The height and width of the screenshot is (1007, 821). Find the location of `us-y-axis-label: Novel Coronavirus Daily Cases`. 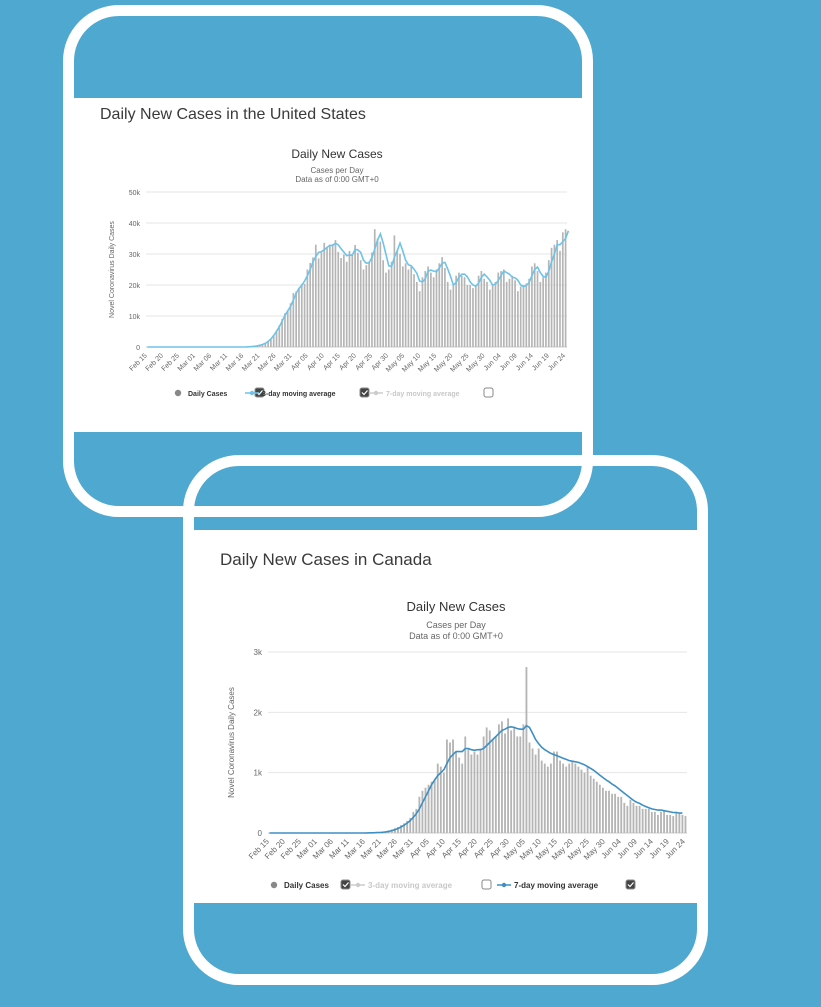

us-y-axis-label: Novel Coronavirus Daily Cases is located at coordinates (112, 269).